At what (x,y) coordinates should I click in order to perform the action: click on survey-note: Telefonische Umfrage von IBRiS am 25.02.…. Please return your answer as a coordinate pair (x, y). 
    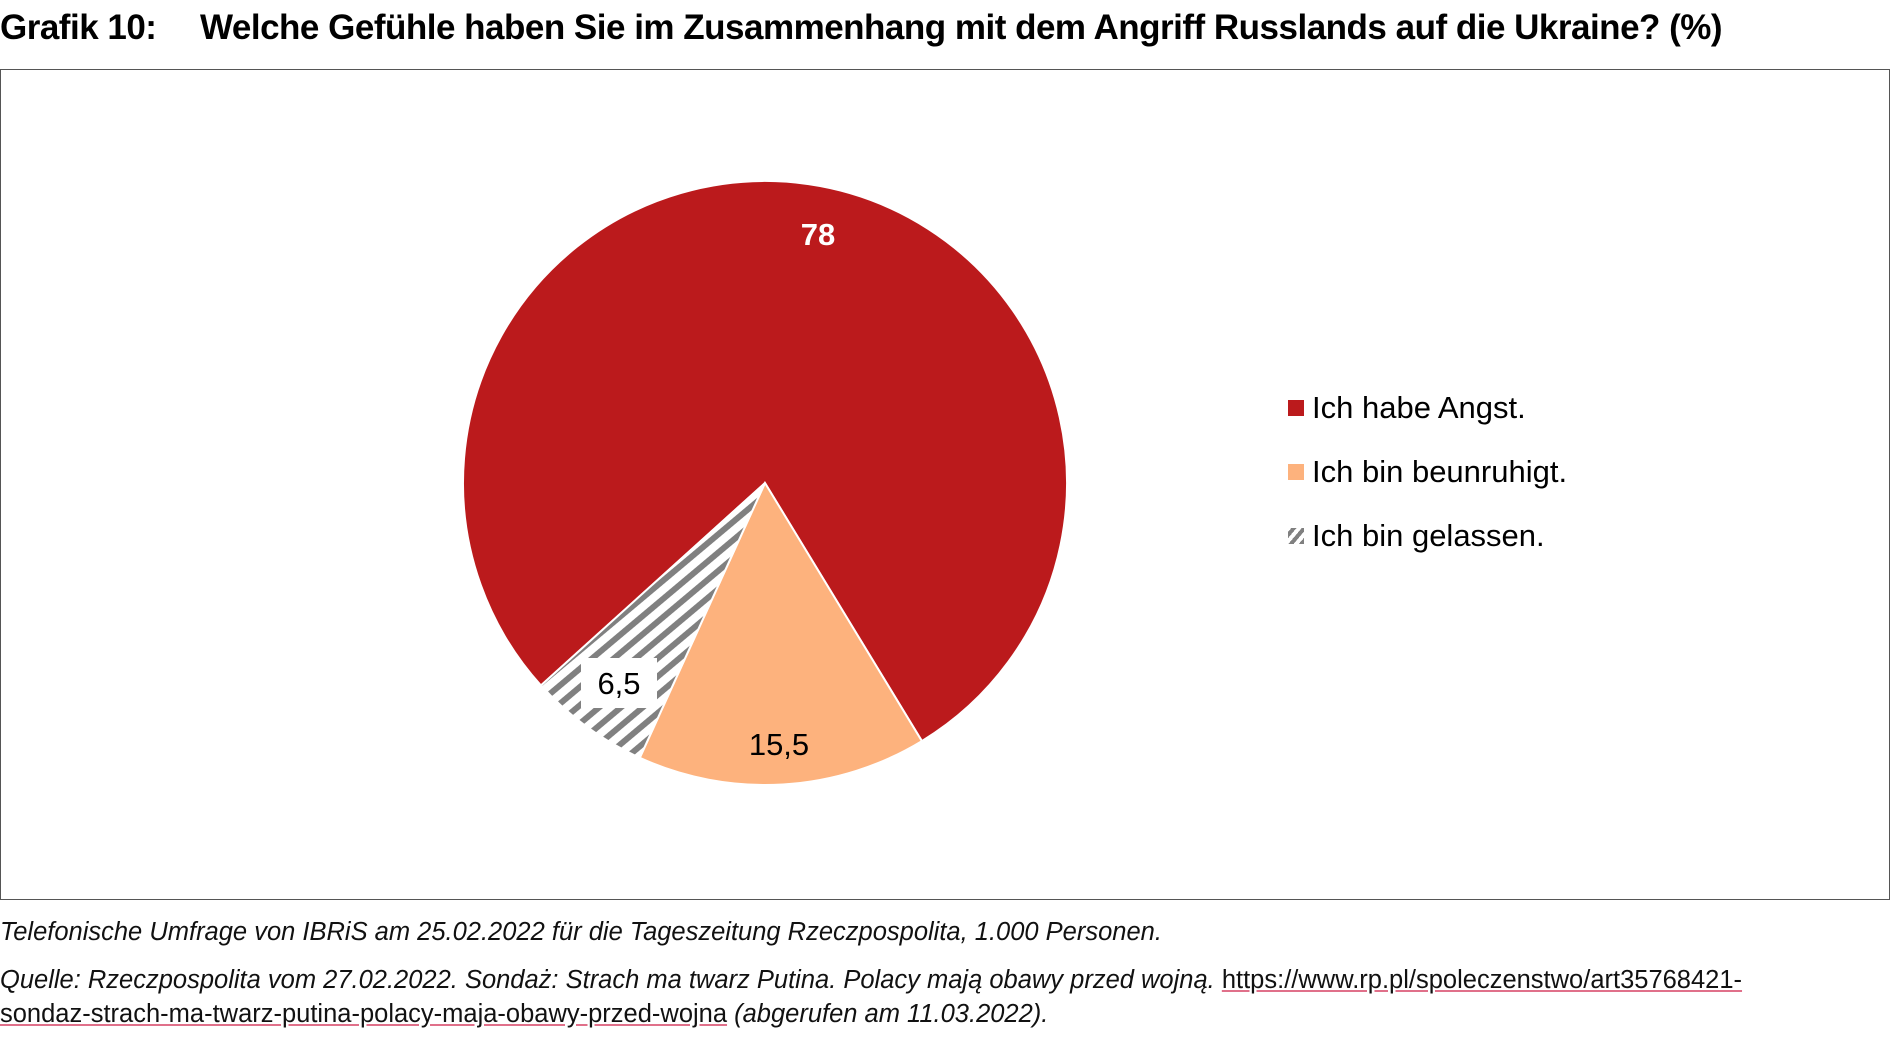
    Looking at the image, I should click on (581, 932).